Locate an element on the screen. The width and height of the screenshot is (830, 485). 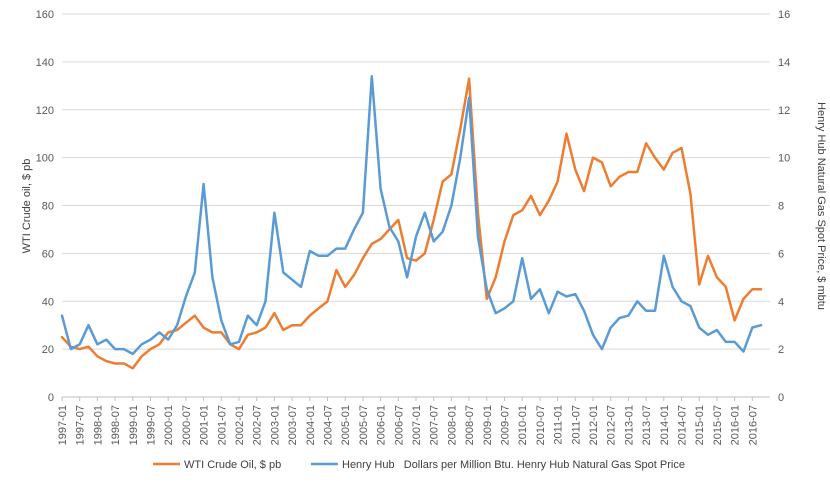
x-tick-label: 2001-01 is located at coordinates (205, 425).